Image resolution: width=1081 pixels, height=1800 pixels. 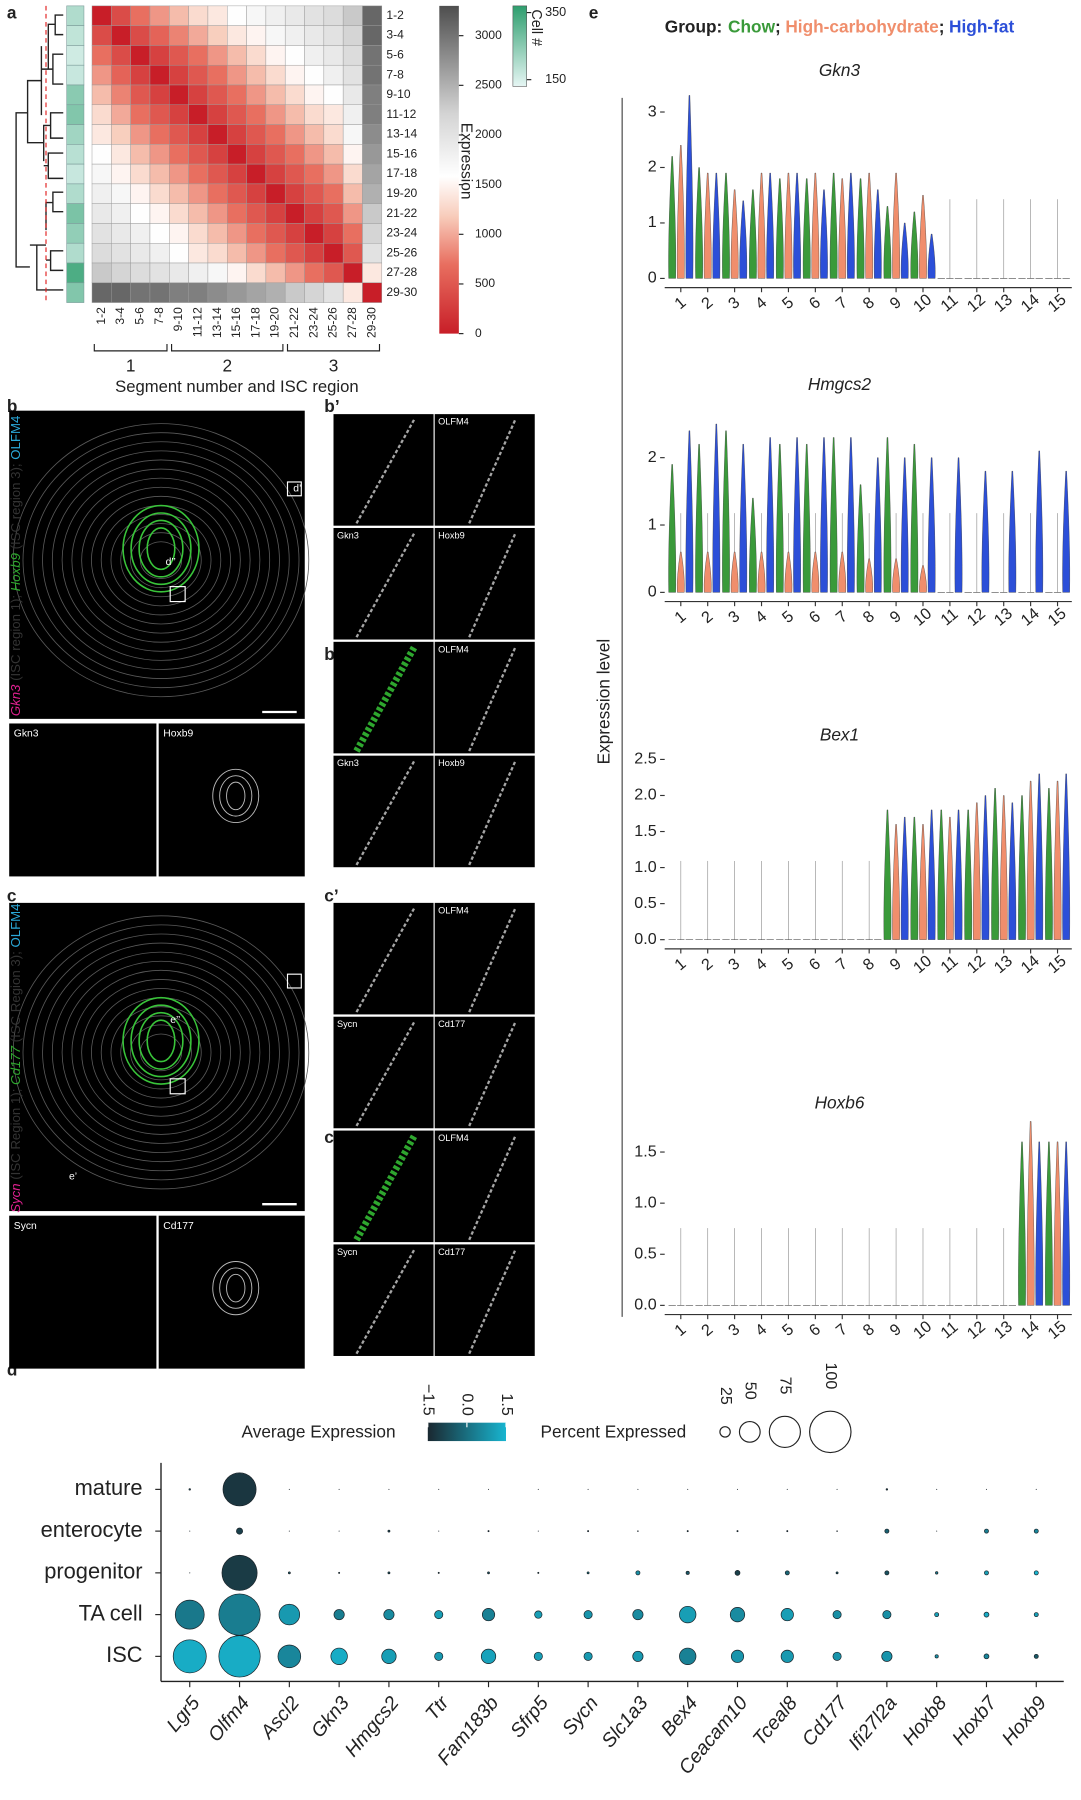 What do you see at coordinates (451, 1252) in the screenshot?
I see `tile-label: Cd177` at bounding box center [451, 1252].